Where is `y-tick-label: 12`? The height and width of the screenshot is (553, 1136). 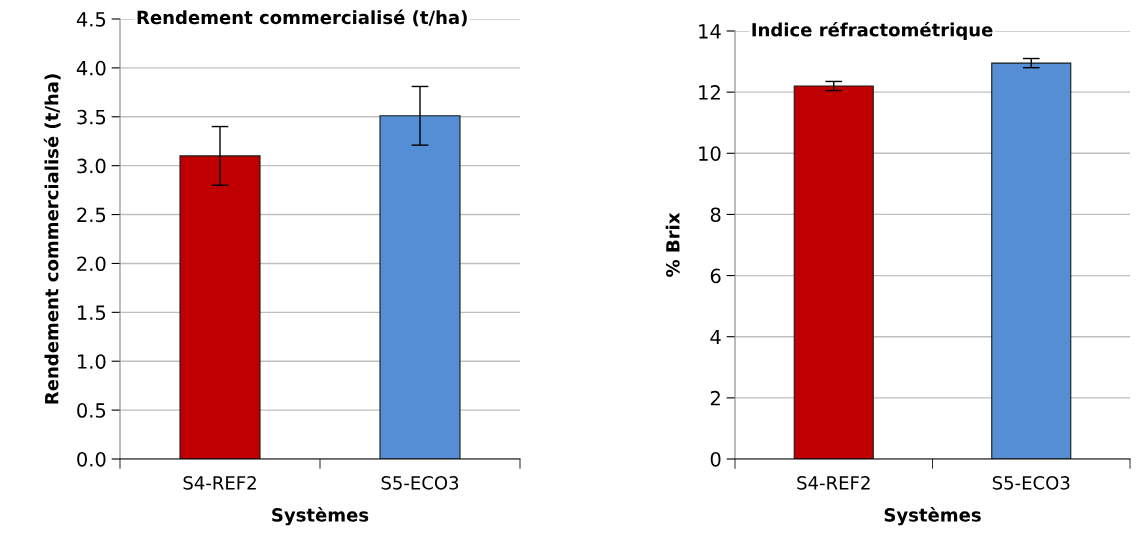
y-tick-label: 12 is located at coordinates (709, 92).